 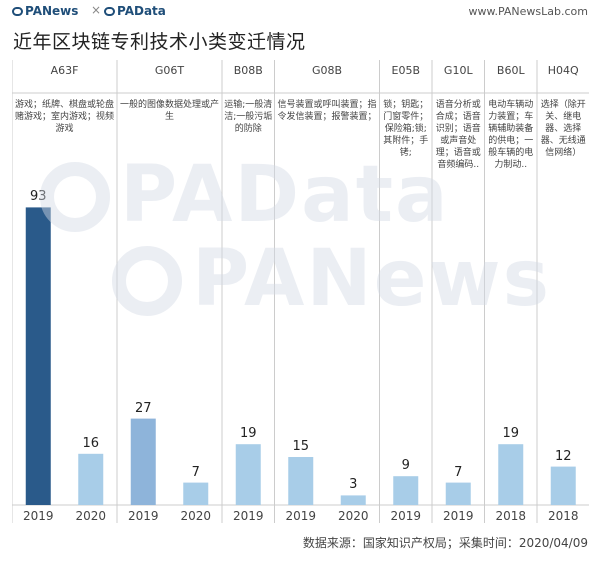 What do you see at coordinates (64, 117) in the screenshot?
I see `group-description: 游戏；纸牌、棋盘或轮盘赌游戏；室内游戏；视频游戏` at bounding box center [64, 117].